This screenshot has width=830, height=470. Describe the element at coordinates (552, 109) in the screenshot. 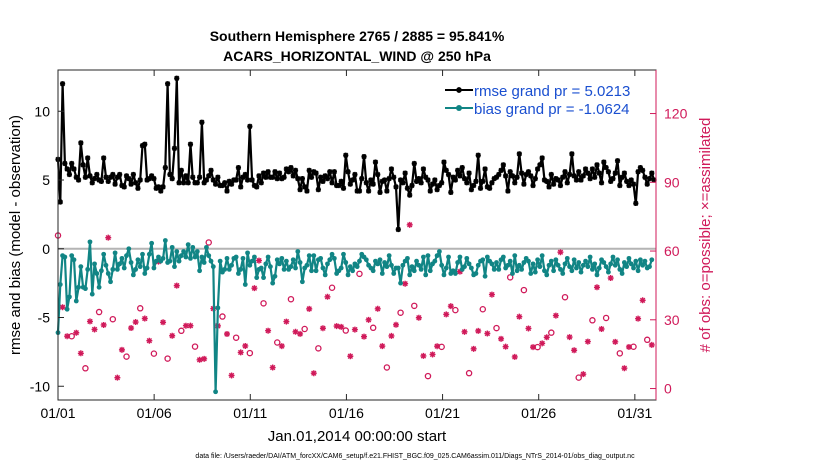

I see `legend-bias-label: bias grand pr = -1.0624` at that location.